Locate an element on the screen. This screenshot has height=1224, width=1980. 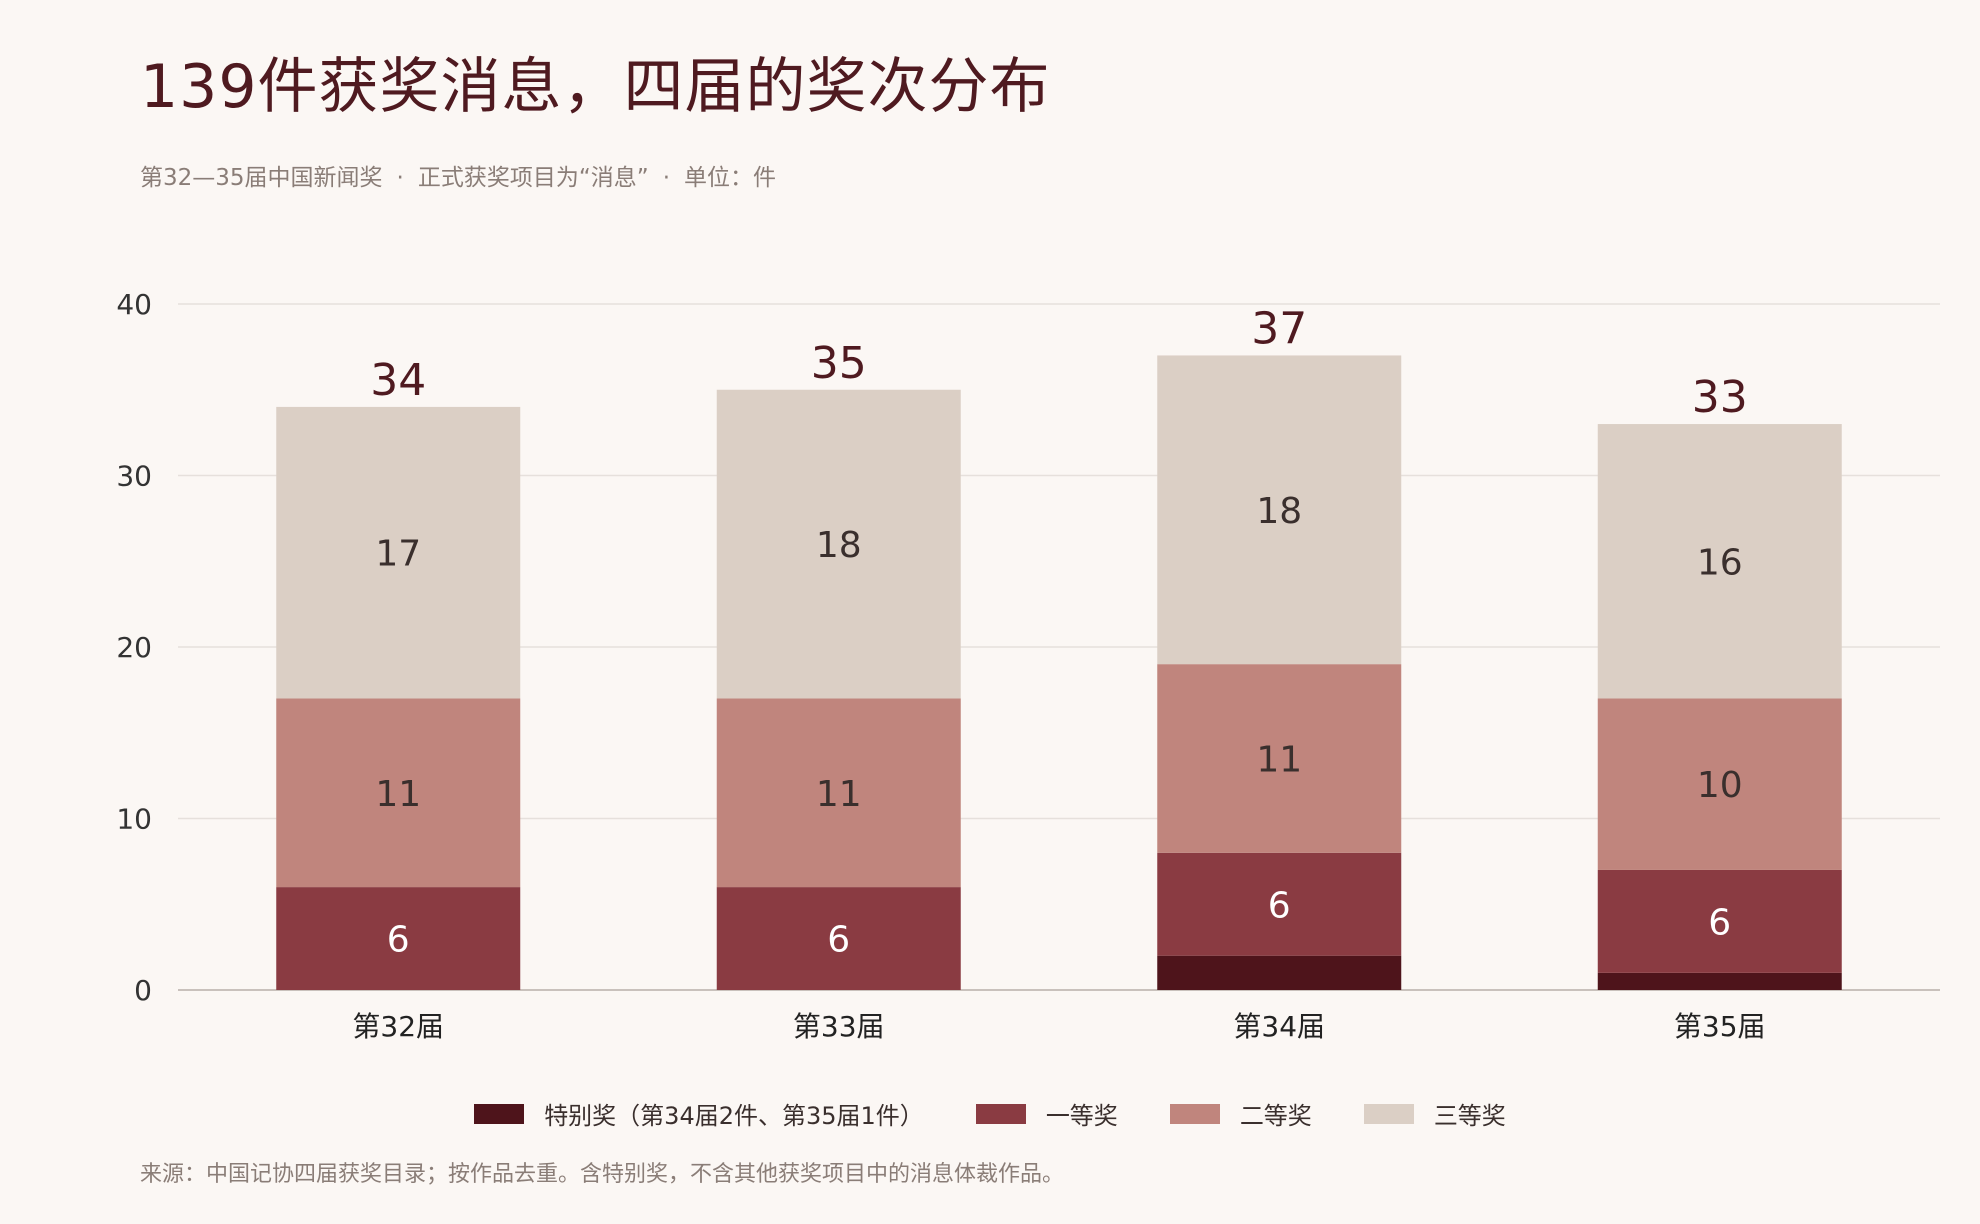
total-label: 33 is located at coordinates (1720, 397).